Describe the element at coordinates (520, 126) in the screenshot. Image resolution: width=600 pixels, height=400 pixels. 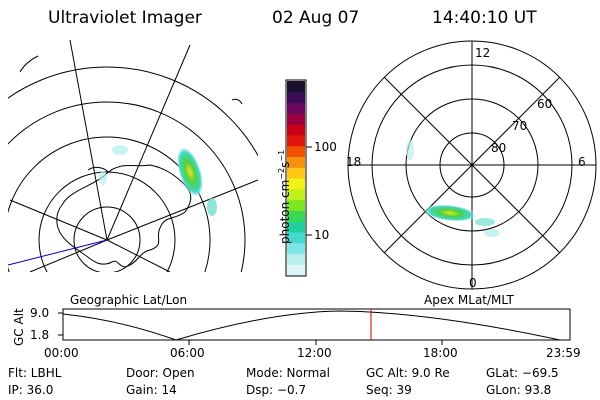
I see `lat-label-70: 70` at that location.